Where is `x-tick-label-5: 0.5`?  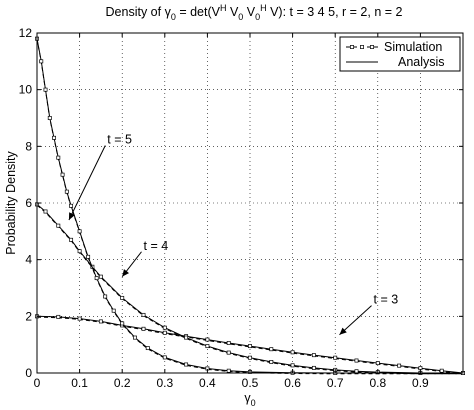 x-tick-label-5: 0.5 is located at coordinates (250, 383).